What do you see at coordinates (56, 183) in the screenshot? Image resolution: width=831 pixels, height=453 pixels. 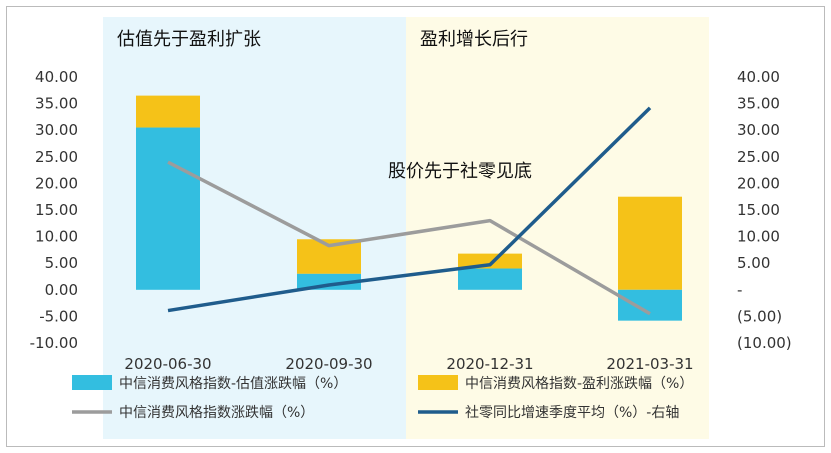 I see `left-tick-label: 20.00` at bounding box center [56, 183].